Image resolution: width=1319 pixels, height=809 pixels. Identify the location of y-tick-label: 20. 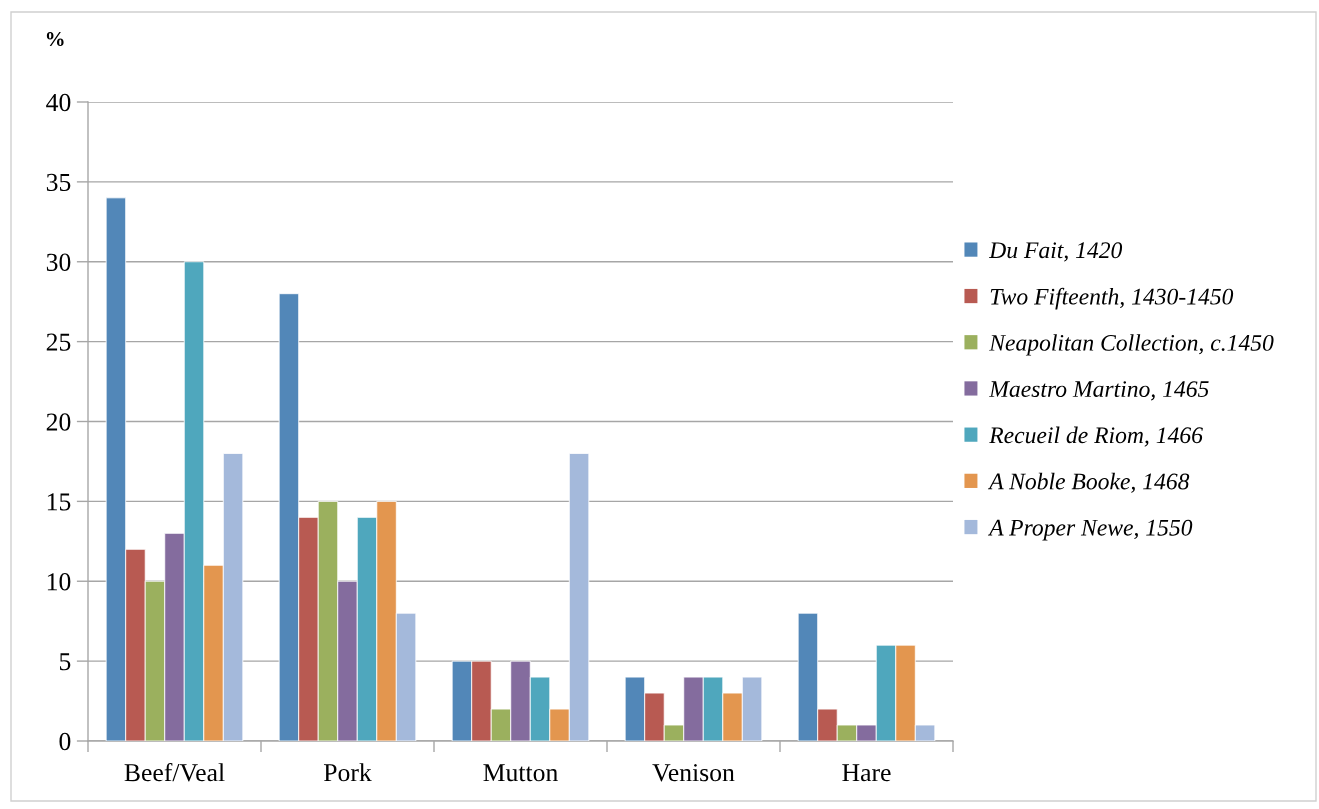
(58, 422).